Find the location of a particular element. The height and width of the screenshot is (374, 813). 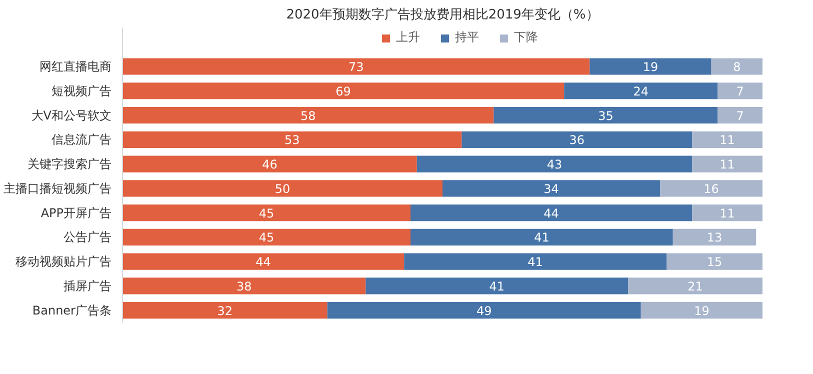

data-label: 43 is located at coordinates (554, 165).